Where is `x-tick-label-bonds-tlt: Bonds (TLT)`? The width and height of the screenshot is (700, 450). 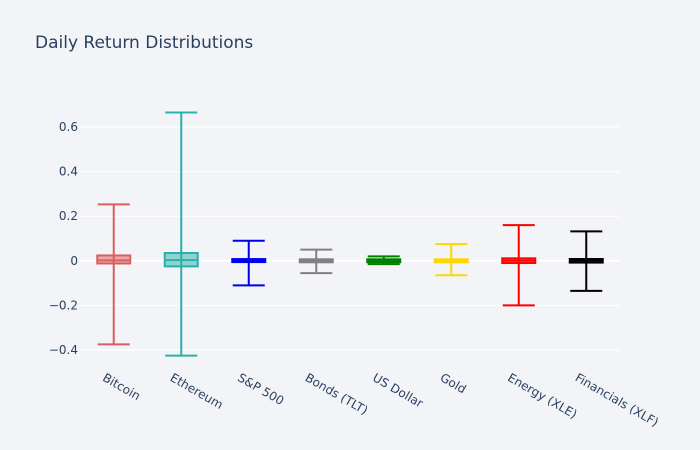 x-tick-label-bonds-tlt: Bonds (TLT) is located at coordinates (337, 393).